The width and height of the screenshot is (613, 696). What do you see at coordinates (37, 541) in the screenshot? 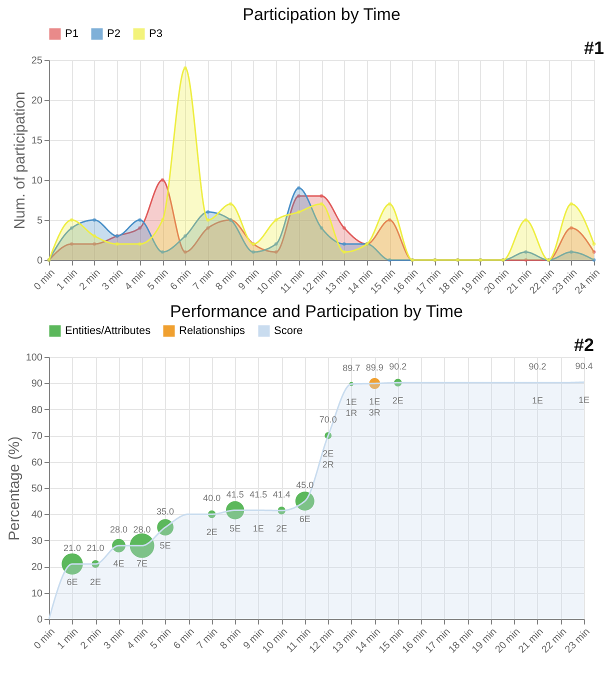
I see `y-tick-label: 30` at bounding box center [37, 541].